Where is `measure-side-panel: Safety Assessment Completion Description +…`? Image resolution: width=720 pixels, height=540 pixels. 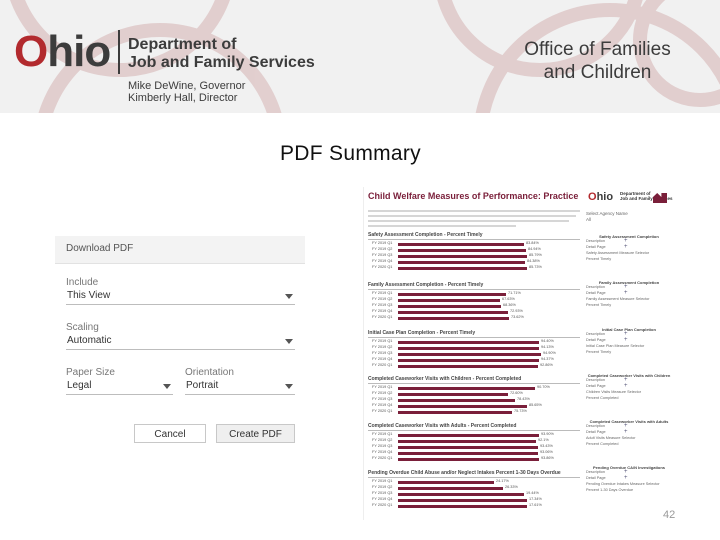 measure-side-panel: Safety Assessment Completion Description +… is located at coordinates (629, 248).